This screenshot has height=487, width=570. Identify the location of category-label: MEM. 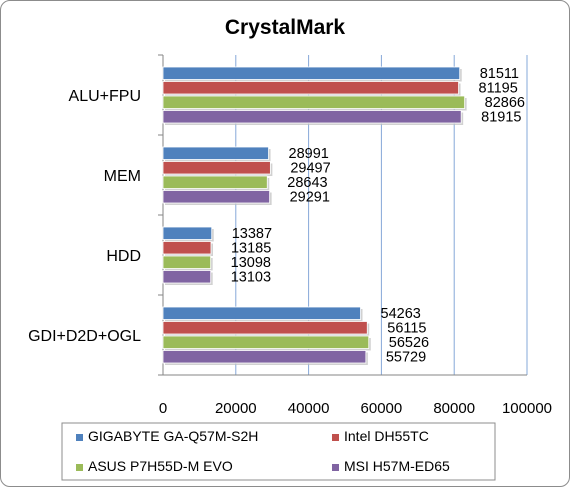
(122, 176).